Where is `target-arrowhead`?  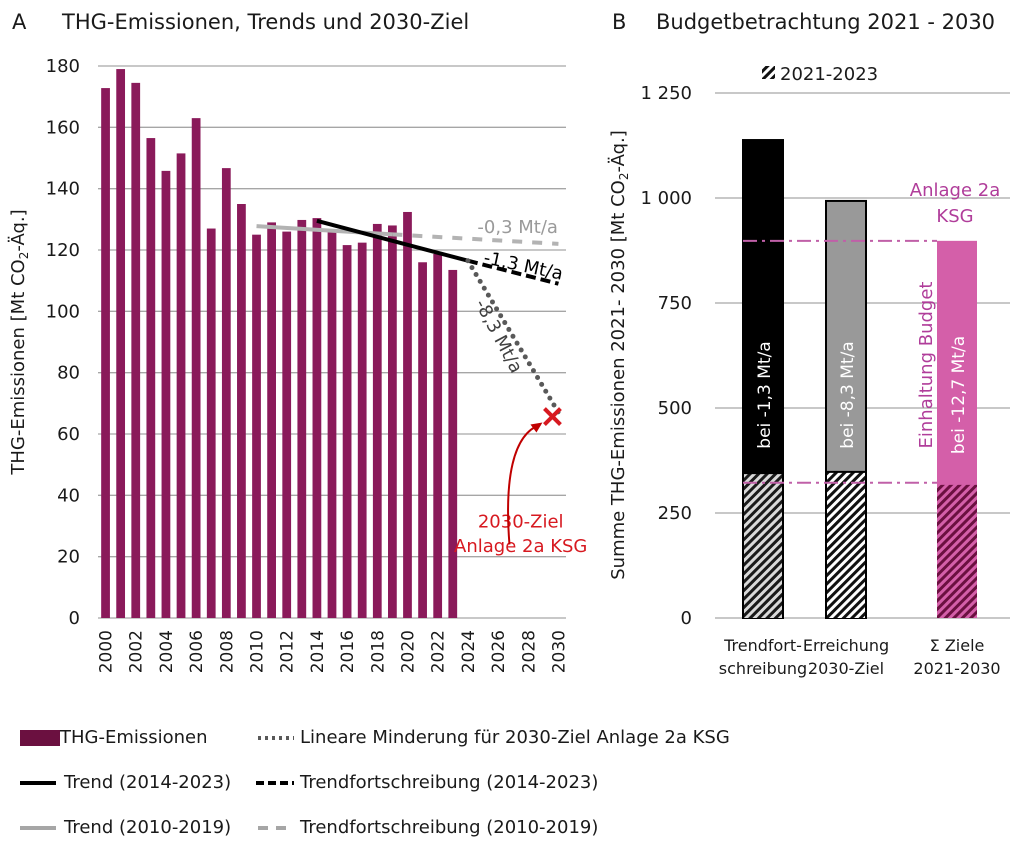 target-arrowhead is located at coordinates (536, 427).